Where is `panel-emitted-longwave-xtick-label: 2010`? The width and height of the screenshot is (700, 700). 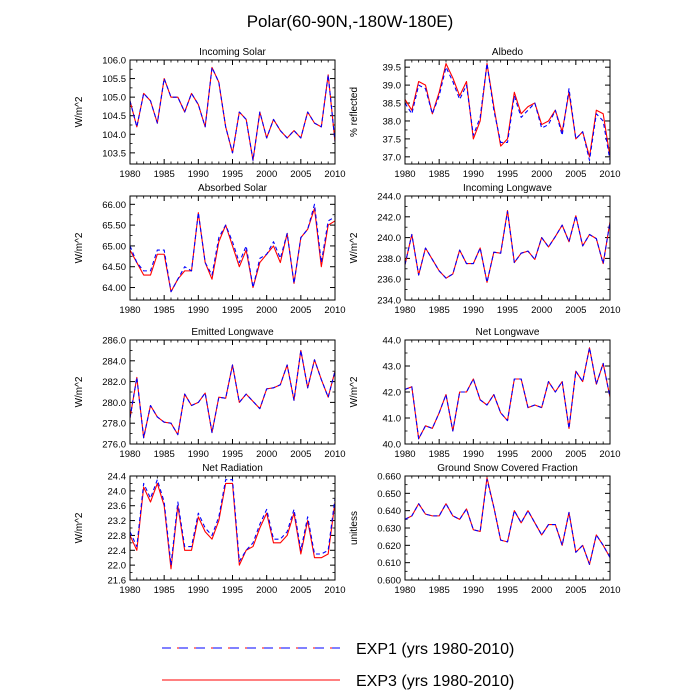
panel-emitted-longwave-xtick-label: 2010 is located at coordinates (334, 454).